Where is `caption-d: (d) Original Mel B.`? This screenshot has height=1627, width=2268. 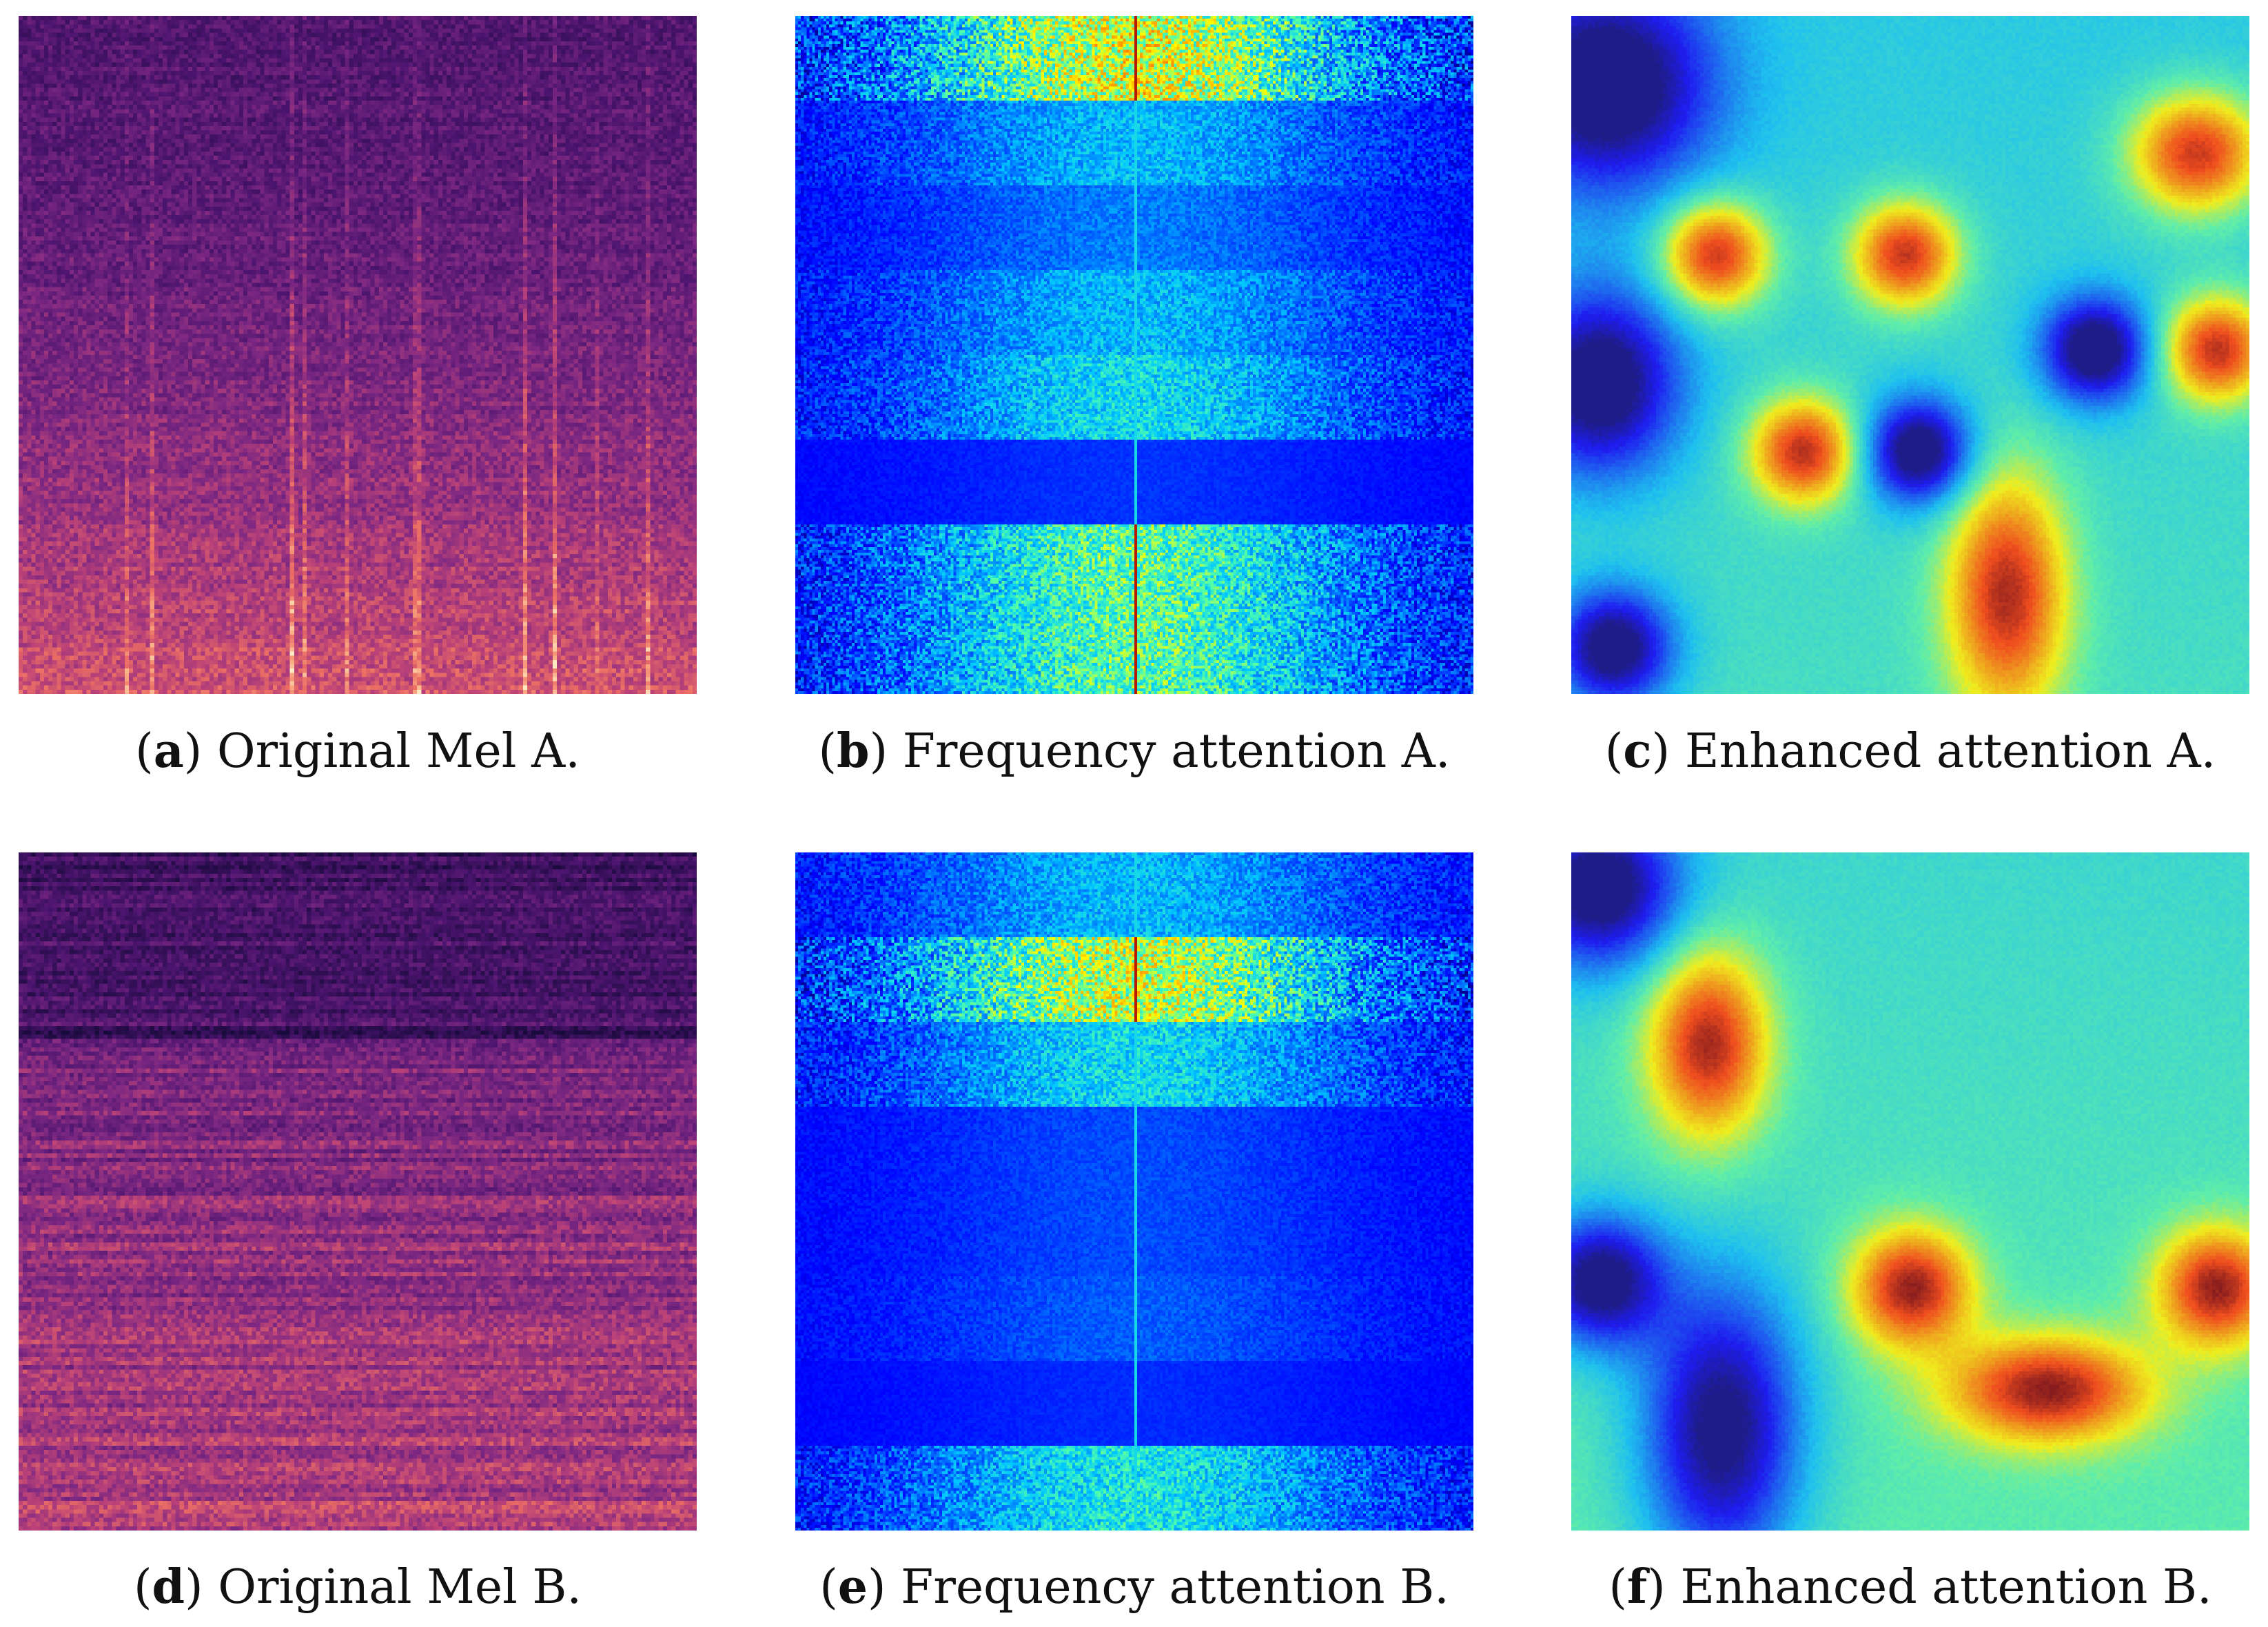 caption-d: (d) Original Mel B. is located at coordinates (358, 1587).